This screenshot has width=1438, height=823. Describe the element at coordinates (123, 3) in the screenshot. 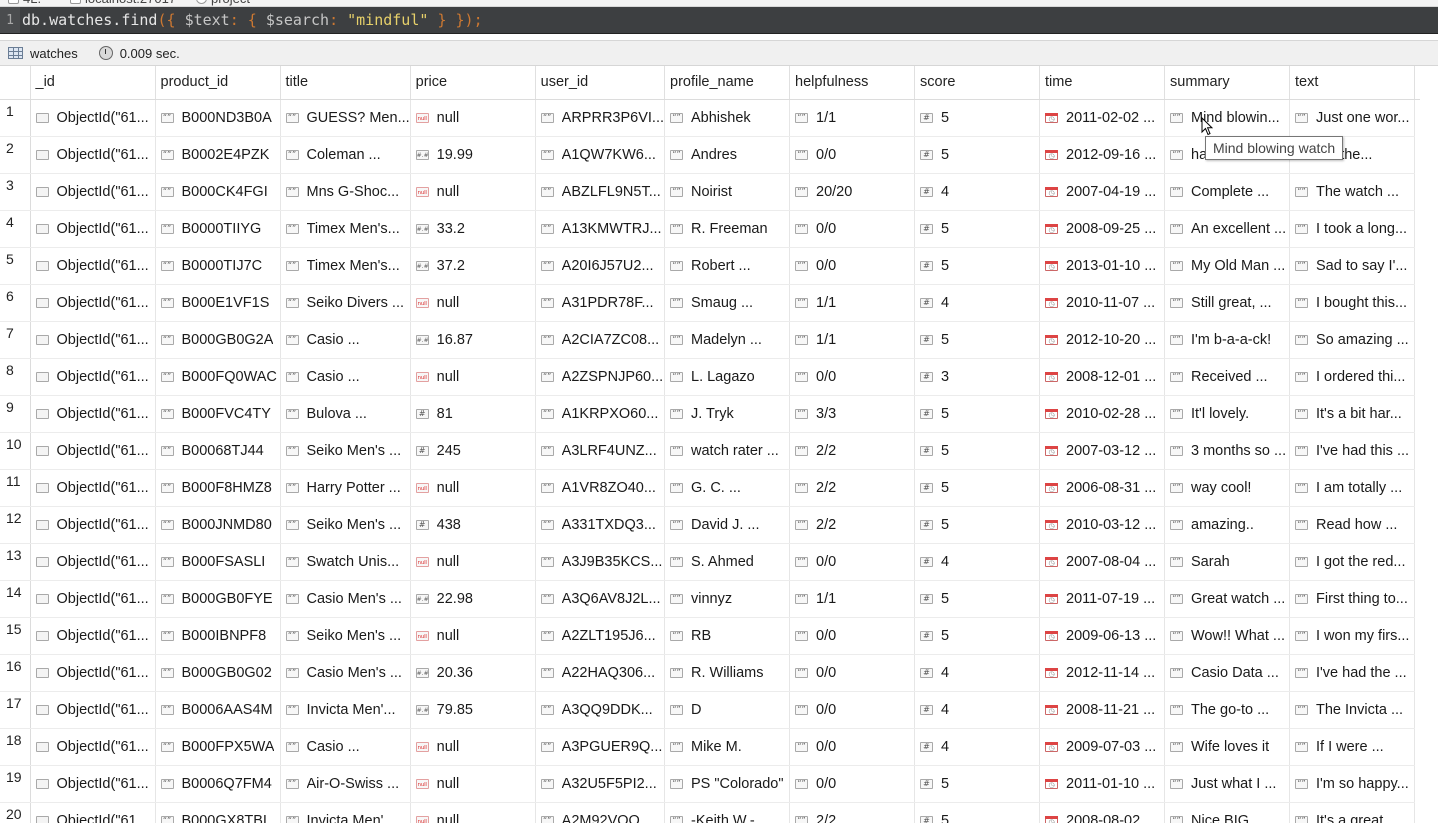

I see `tab-connection: localhost:27017` at that location.